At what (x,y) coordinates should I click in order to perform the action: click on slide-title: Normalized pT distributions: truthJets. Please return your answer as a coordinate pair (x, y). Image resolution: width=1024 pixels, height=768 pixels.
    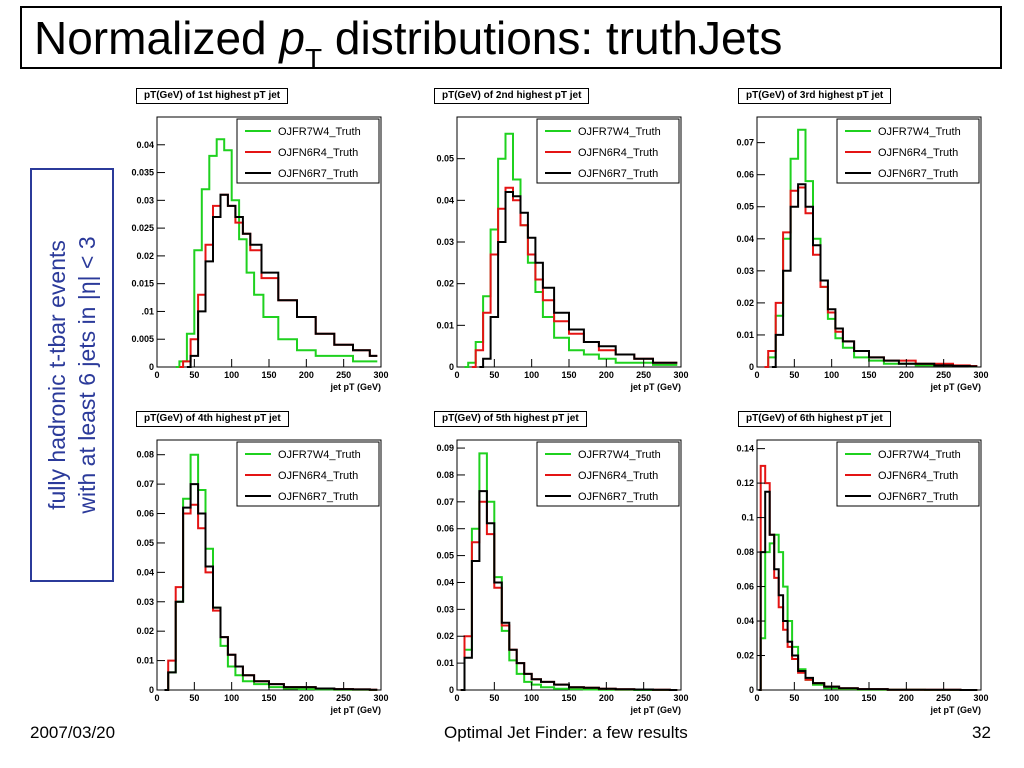
    Looking at the image, I should click on (408, 42).